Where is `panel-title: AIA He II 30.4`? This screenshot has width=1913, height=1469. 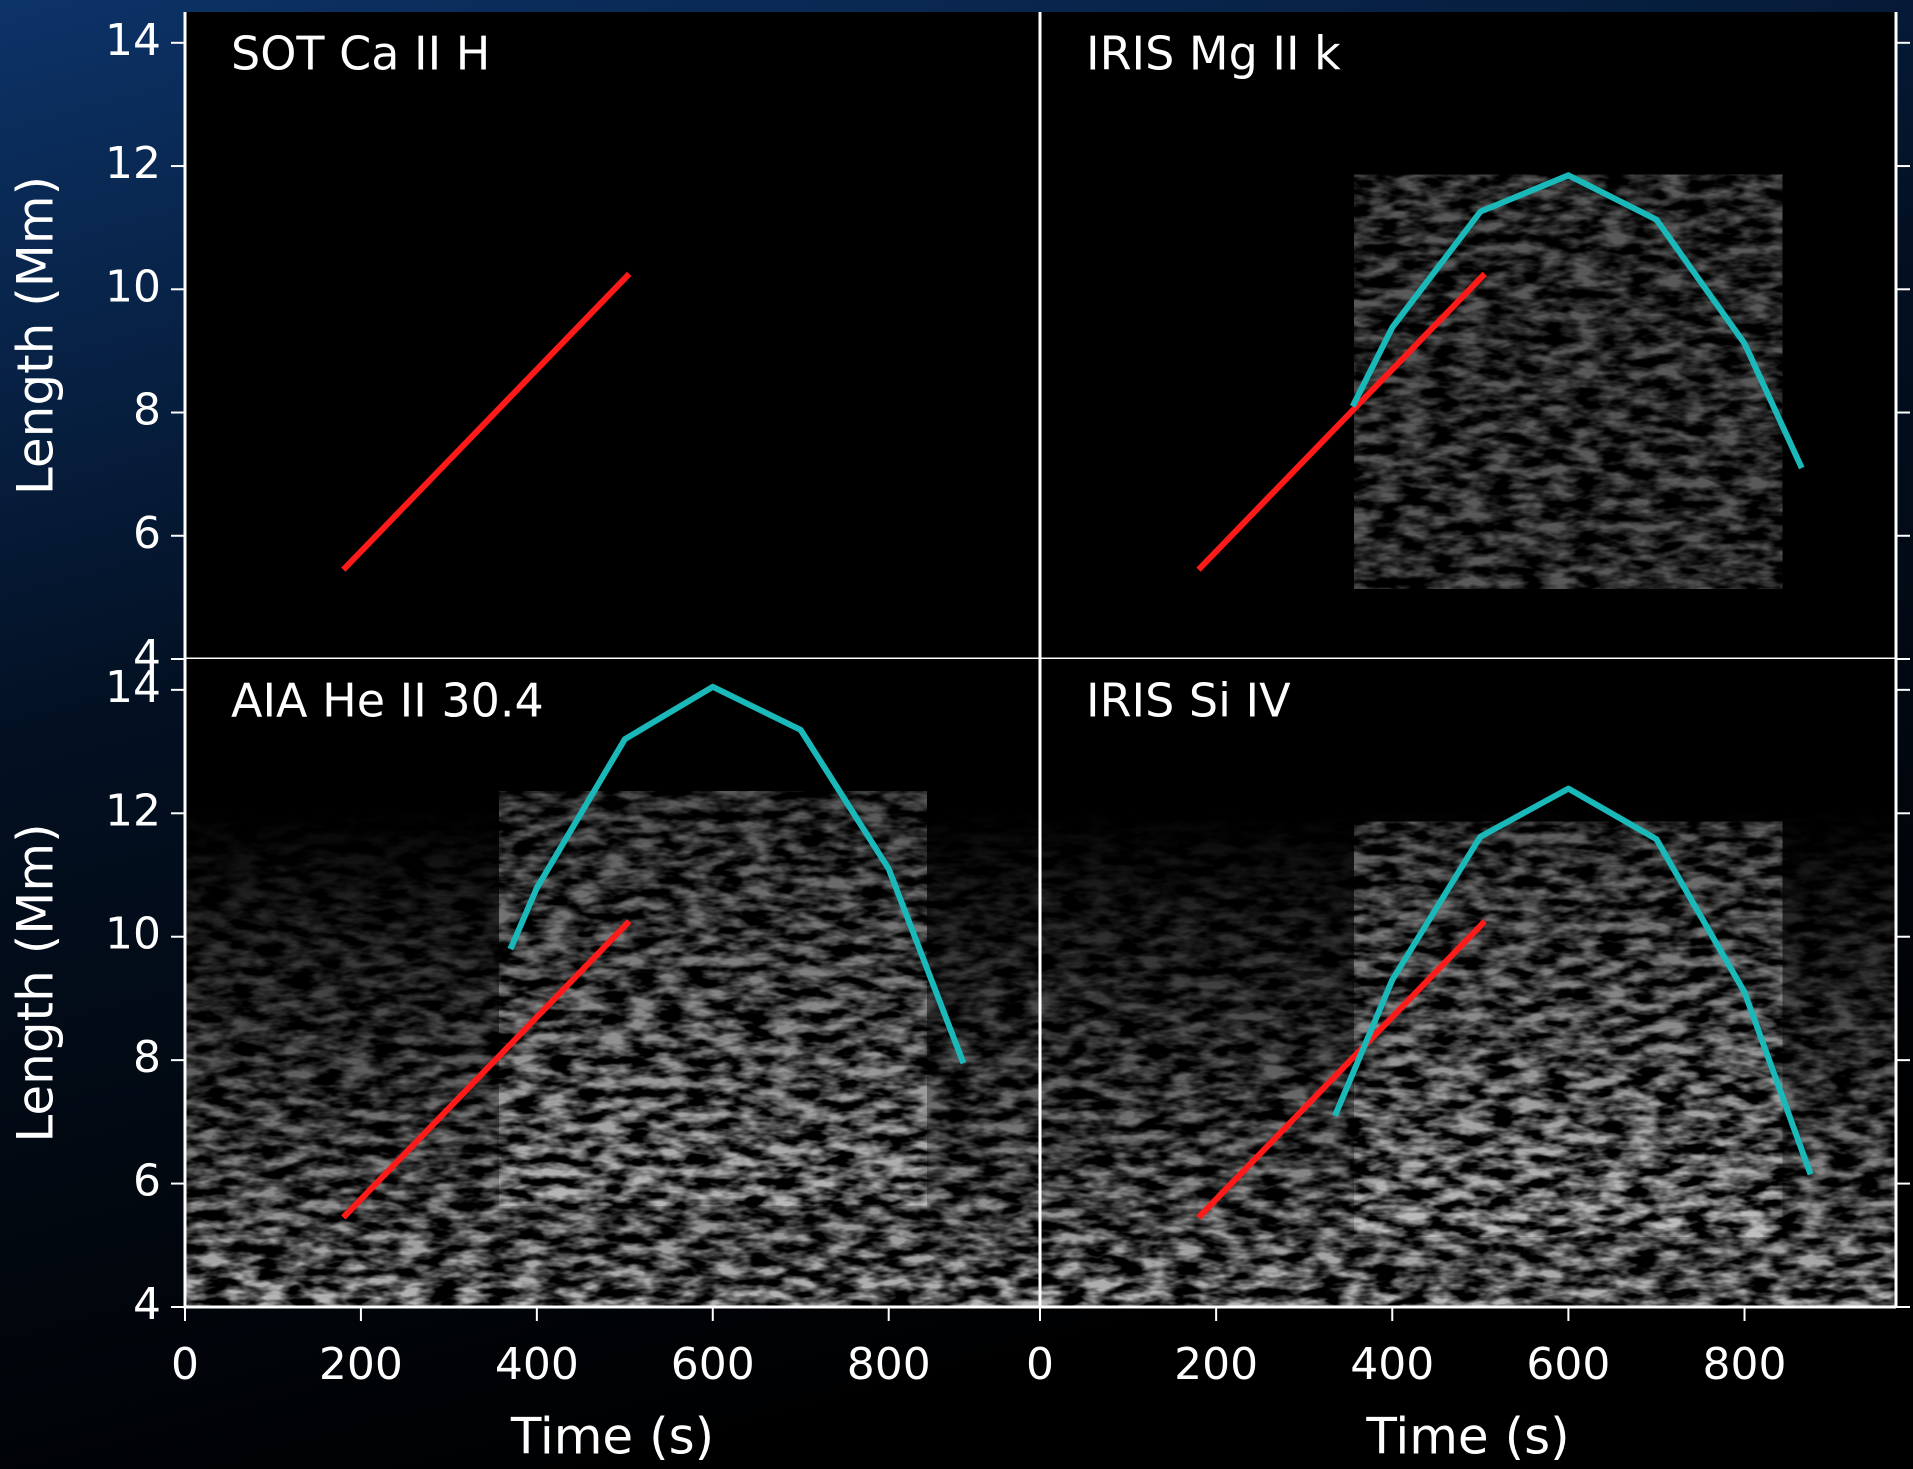 panel-title: AIA He II 30.4 is located at coordinates (387, 701).